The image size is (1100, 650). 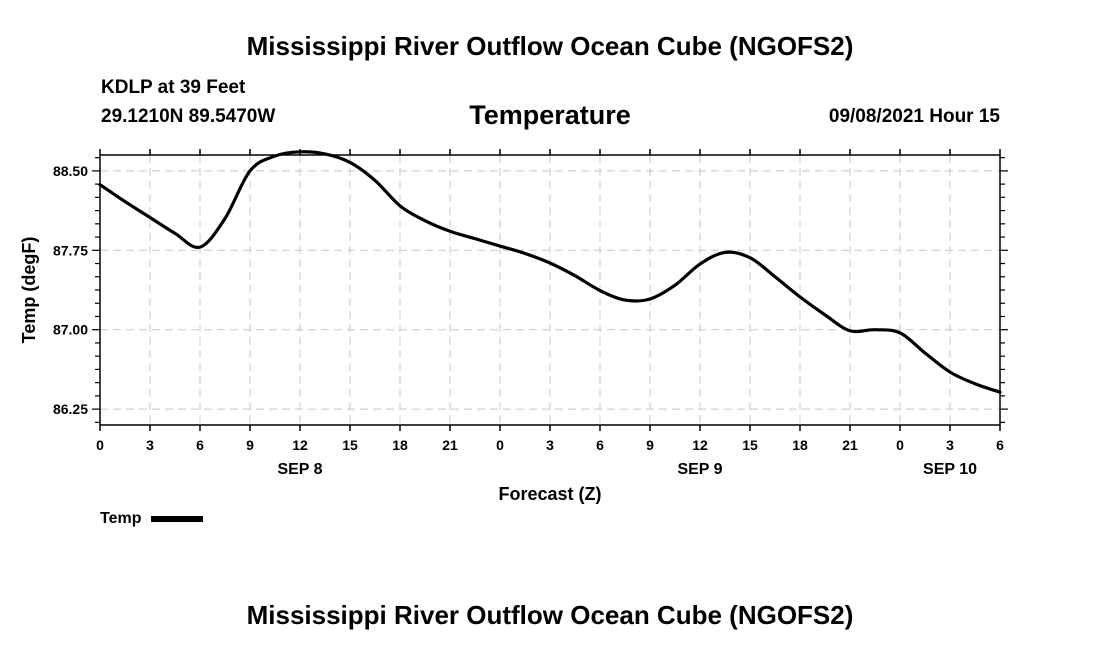 I want to click on station-label: KDLP at 39 Feet, so click(x=173, y=87).